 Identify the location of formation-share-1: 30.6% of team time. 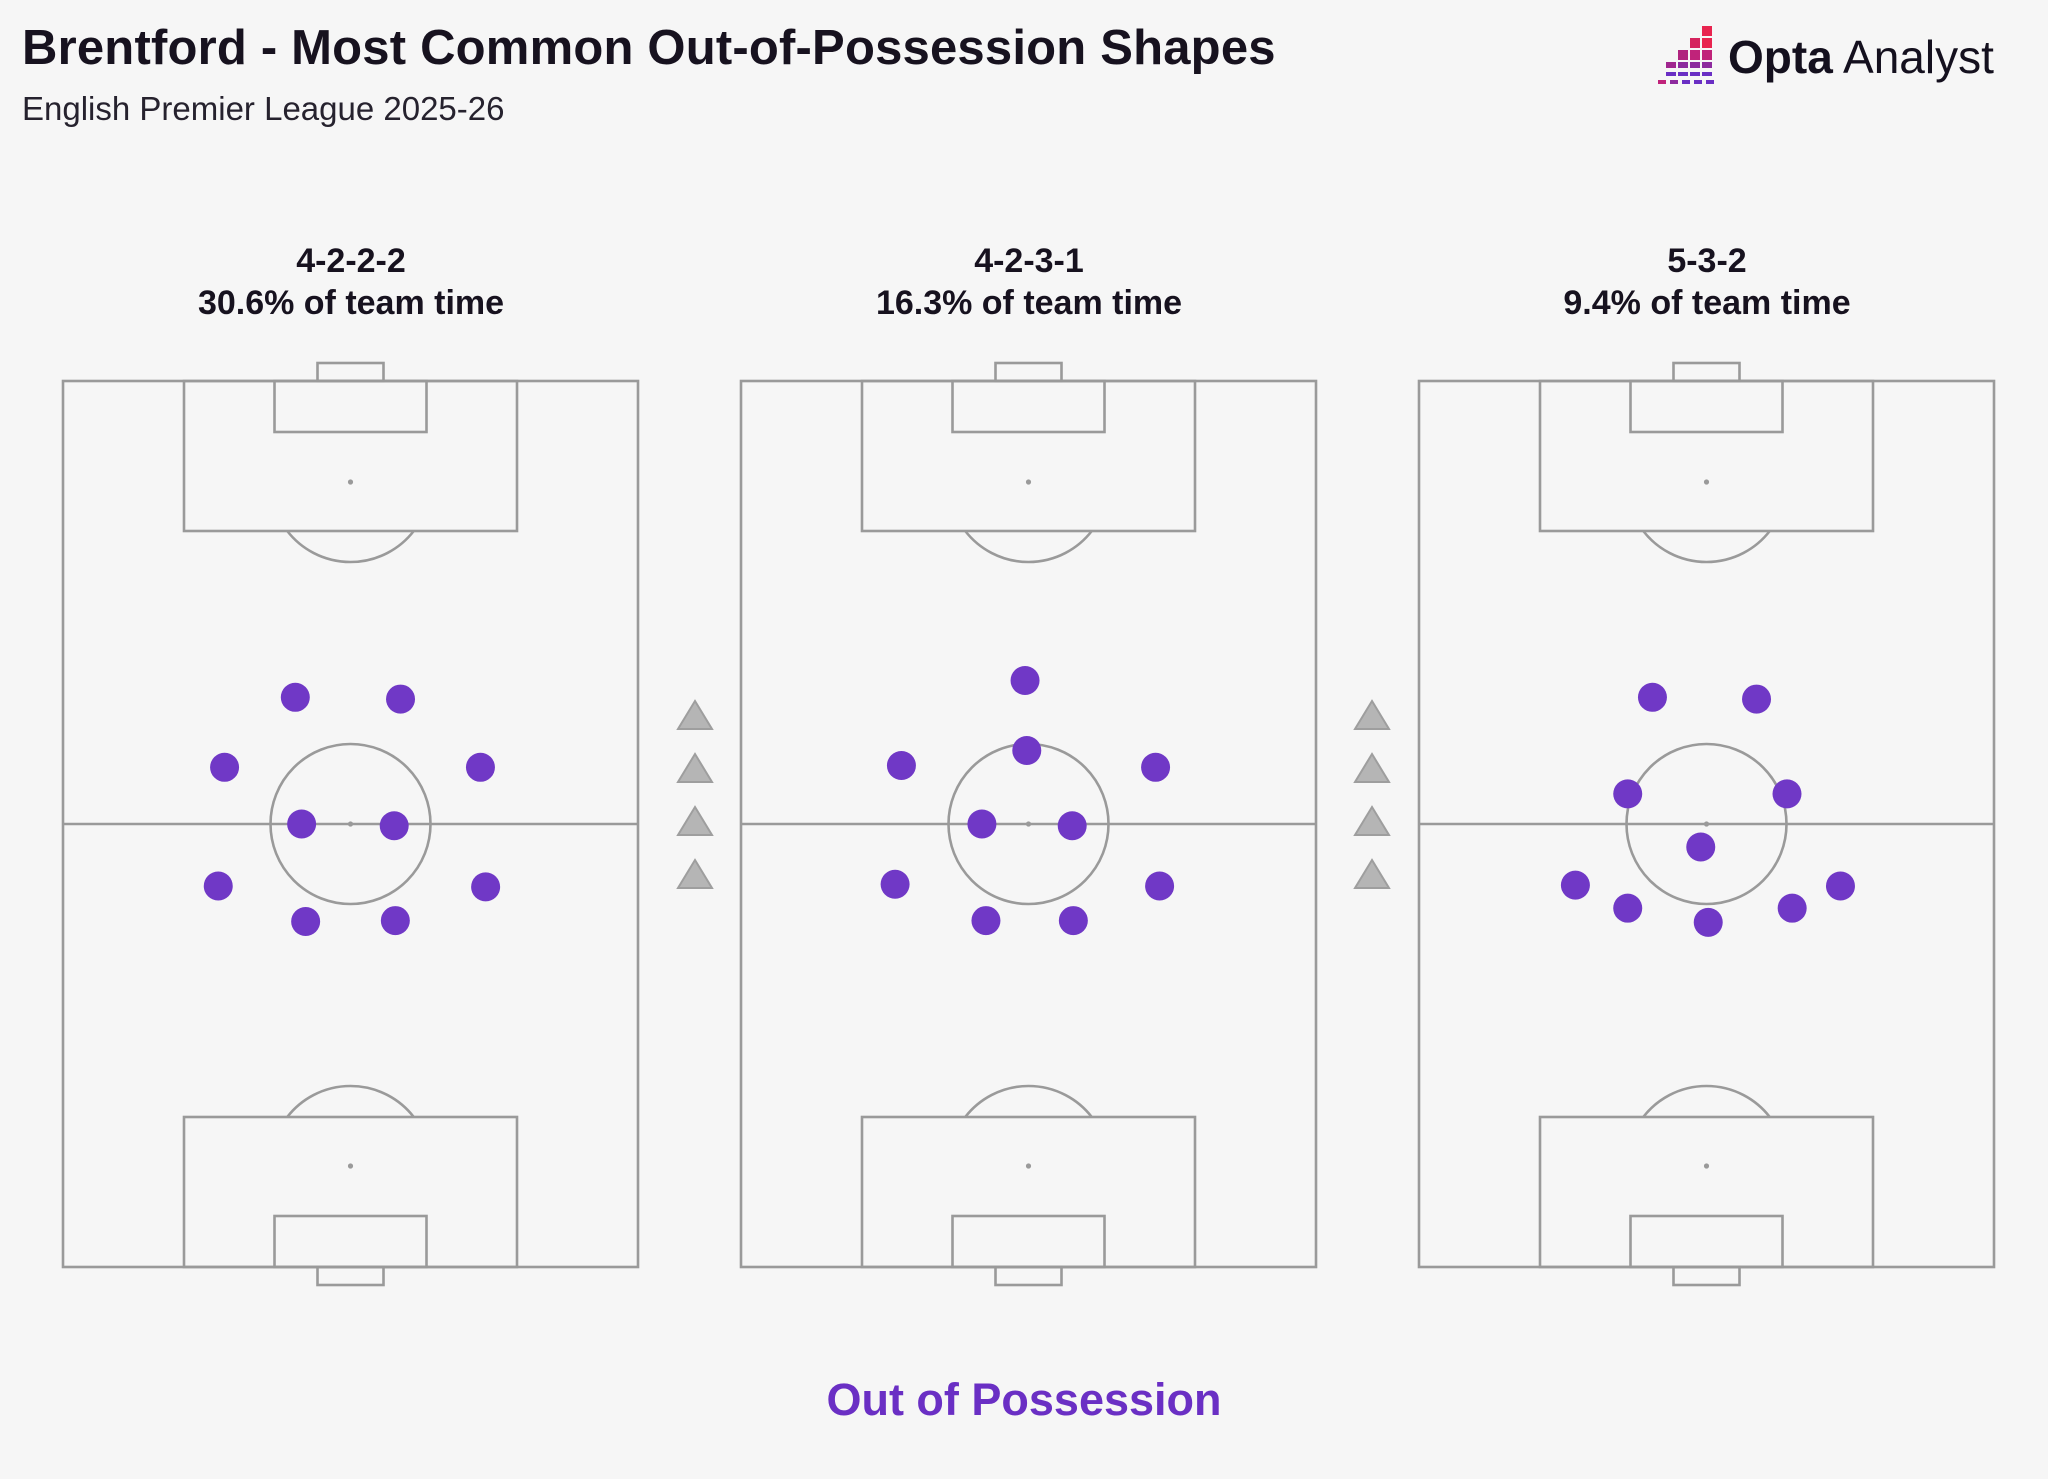
(351, 303).